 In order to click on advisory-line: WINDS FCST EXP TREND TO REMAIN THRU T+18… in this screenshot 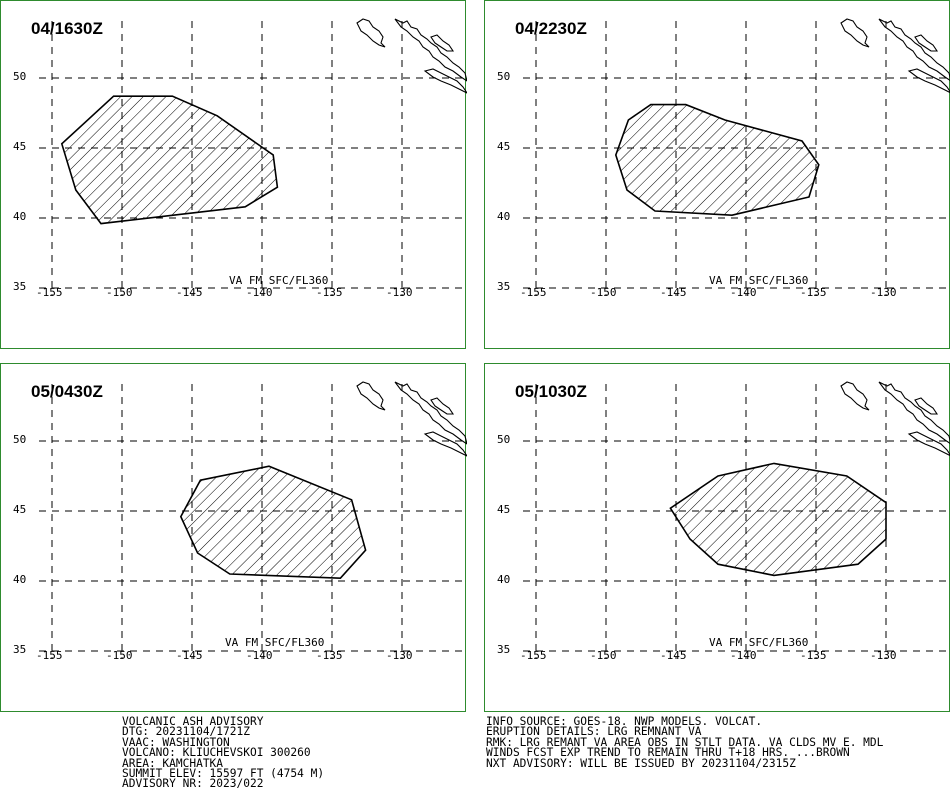, I will do `click(668, 753)`.